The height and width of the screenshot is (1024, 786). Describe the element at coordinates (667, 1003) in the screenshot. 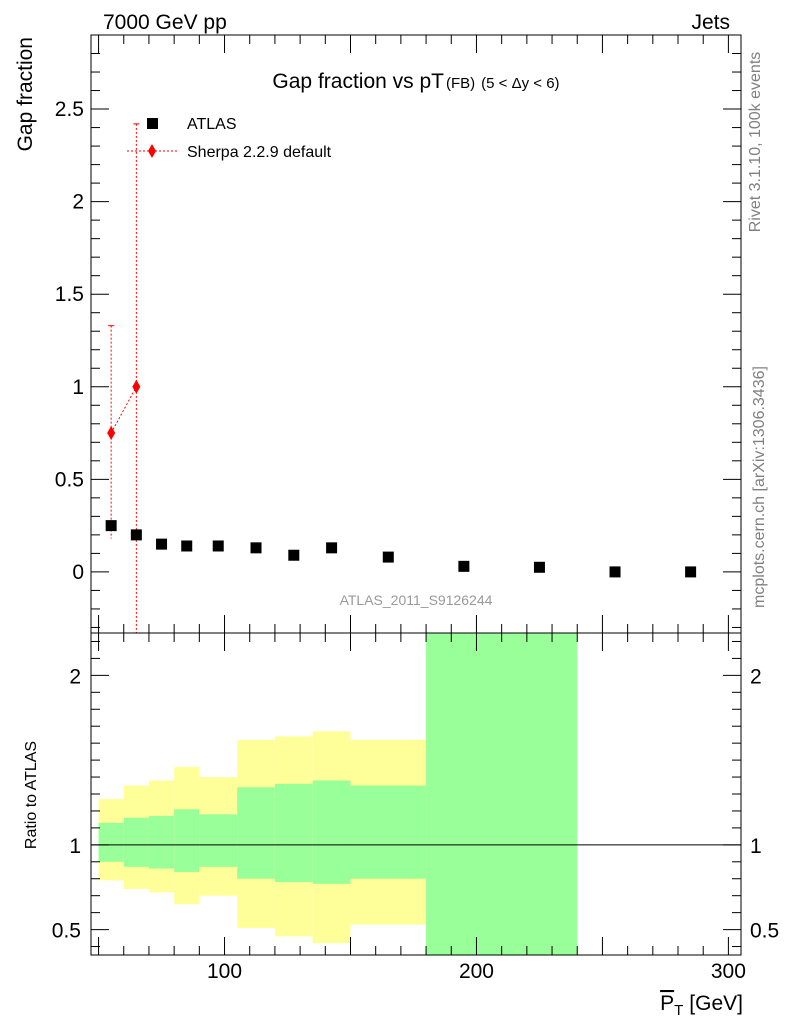

I see `x-axis-label-symbol: P` at that location.